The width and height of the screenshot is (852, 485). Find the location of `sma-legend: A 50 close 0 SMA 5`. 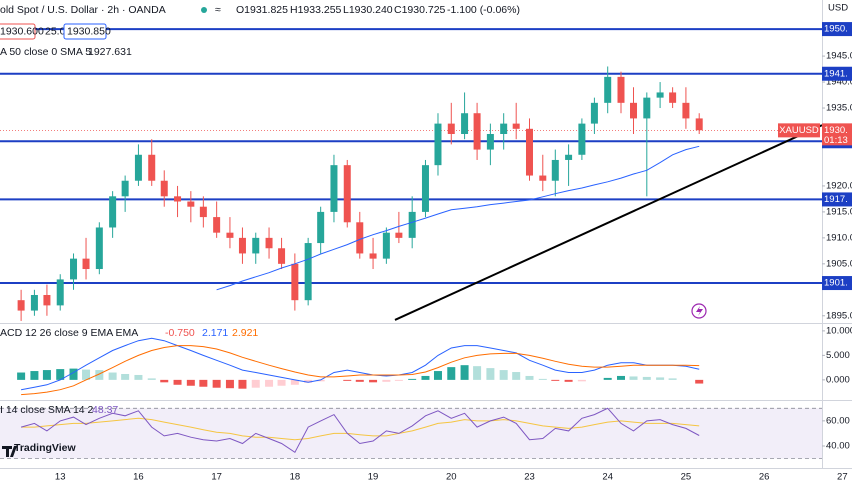

sma-legend: A 50 close 0 SMA 5 is located at coordinates (45, 52).